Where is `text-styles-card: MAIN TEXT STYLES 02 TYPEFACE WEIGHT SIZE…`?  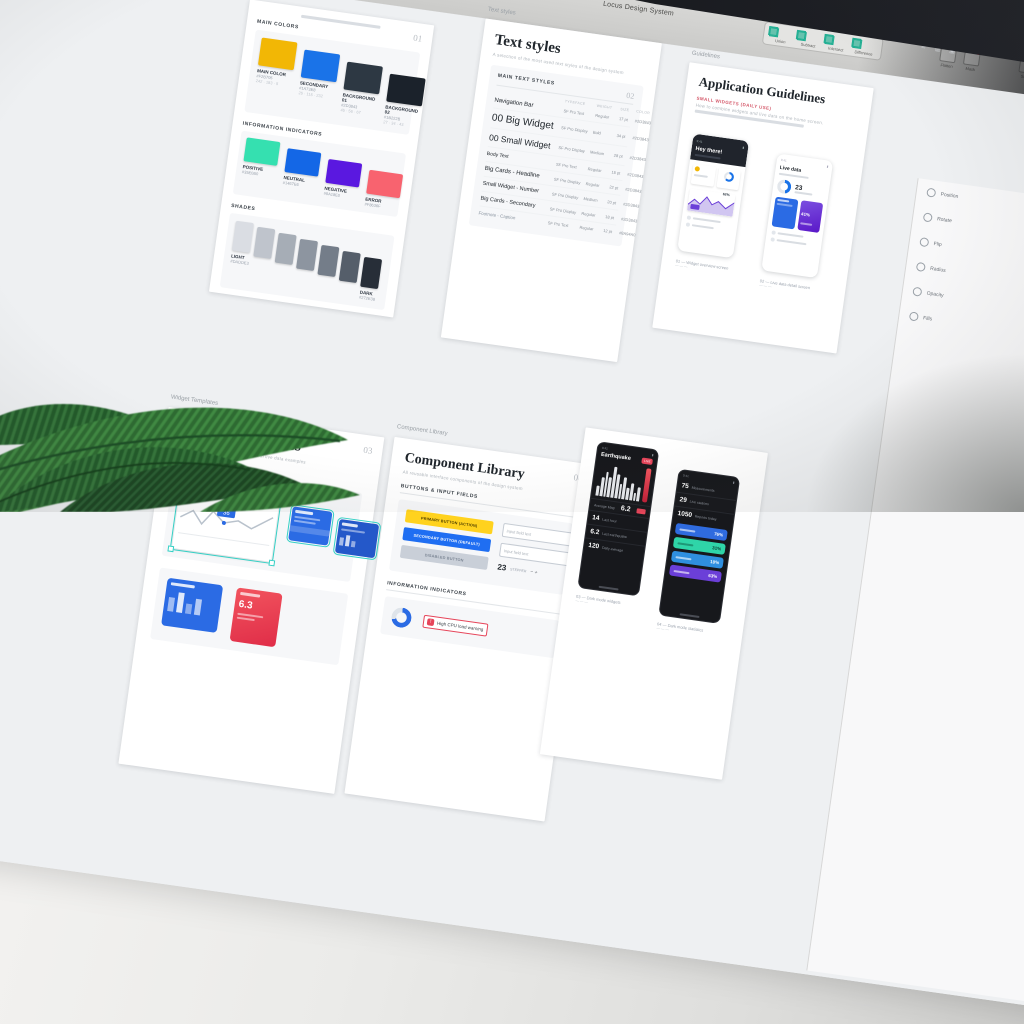 text-styles-card: MAIN TEXT STYLES 02 TYPEFACE WEIGHT SIZE… is located at coordinates (559, 155).